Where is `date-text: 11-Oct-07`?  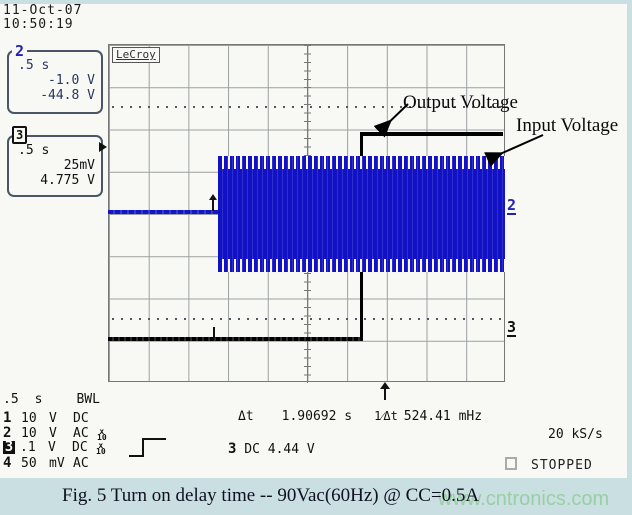
date-text: 11-Oct-07 is located at coordinates (43, 10).